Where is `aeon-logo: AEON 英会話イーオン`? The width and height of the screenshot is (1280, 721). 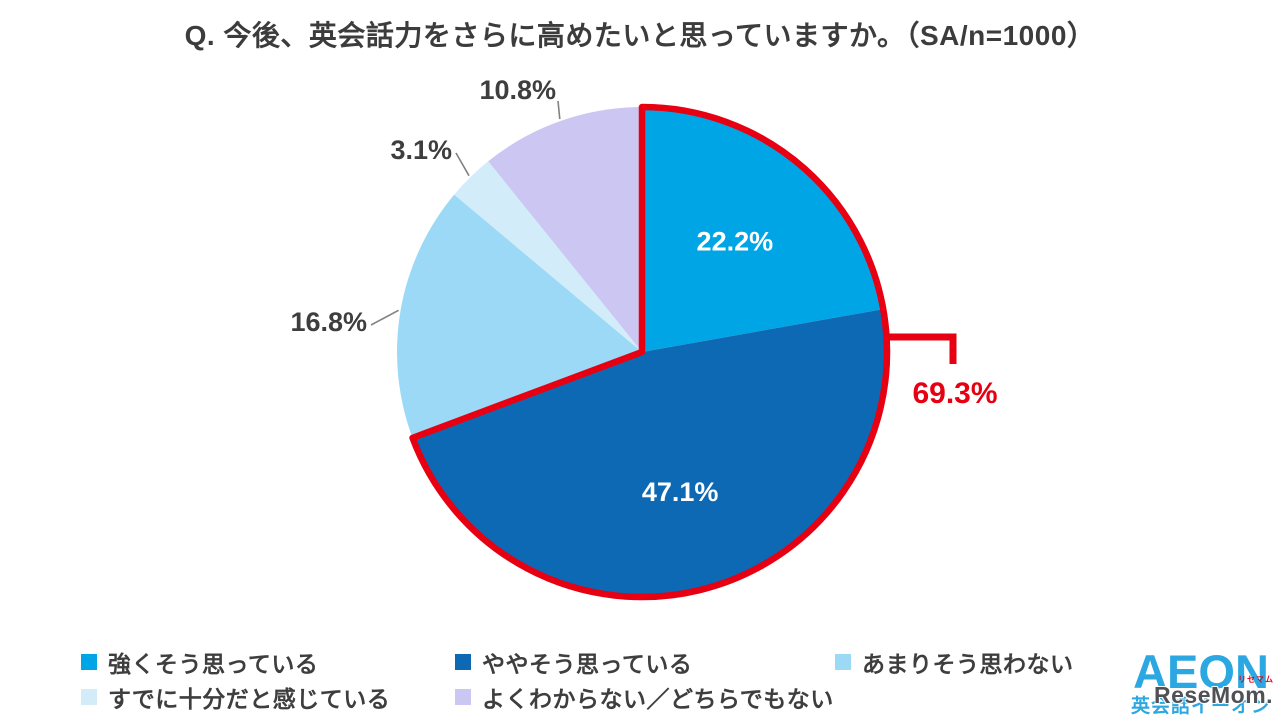
aeon-logo: AEON 英会話イーオン is located at coordinates (1201, 681).